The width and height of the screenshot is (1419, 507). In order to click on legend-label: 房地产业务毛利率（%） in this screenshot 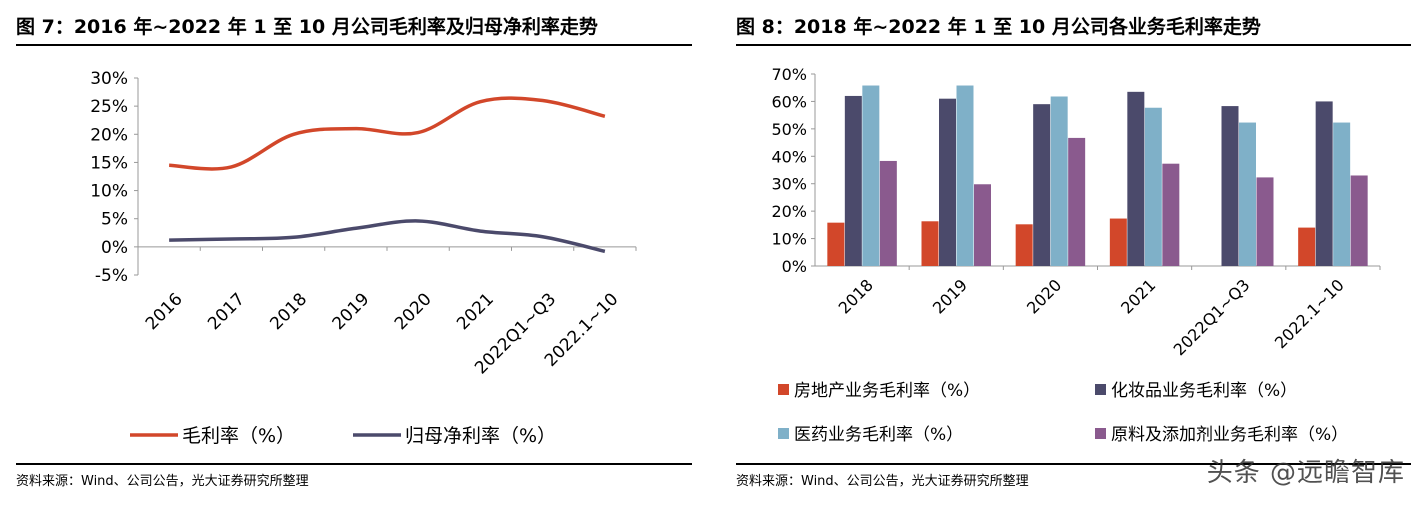, I will do `click(887, 391)`.